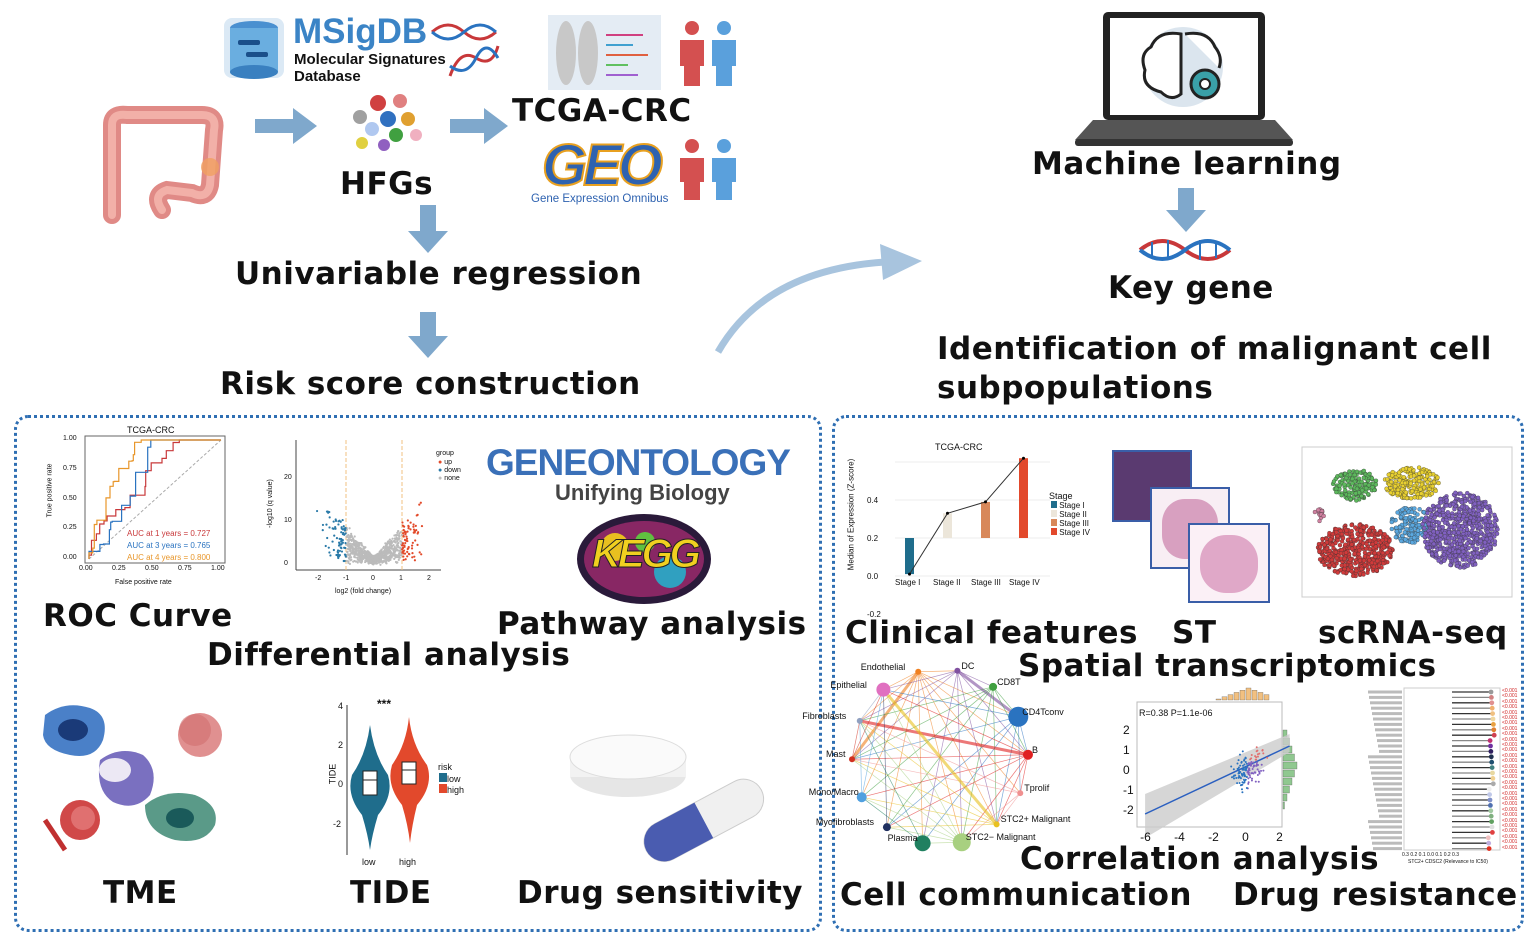 The image size is (1536, 945). Describe the element at coordinates (155, 499) in the screenshot. I see `roc-plot` at that location.